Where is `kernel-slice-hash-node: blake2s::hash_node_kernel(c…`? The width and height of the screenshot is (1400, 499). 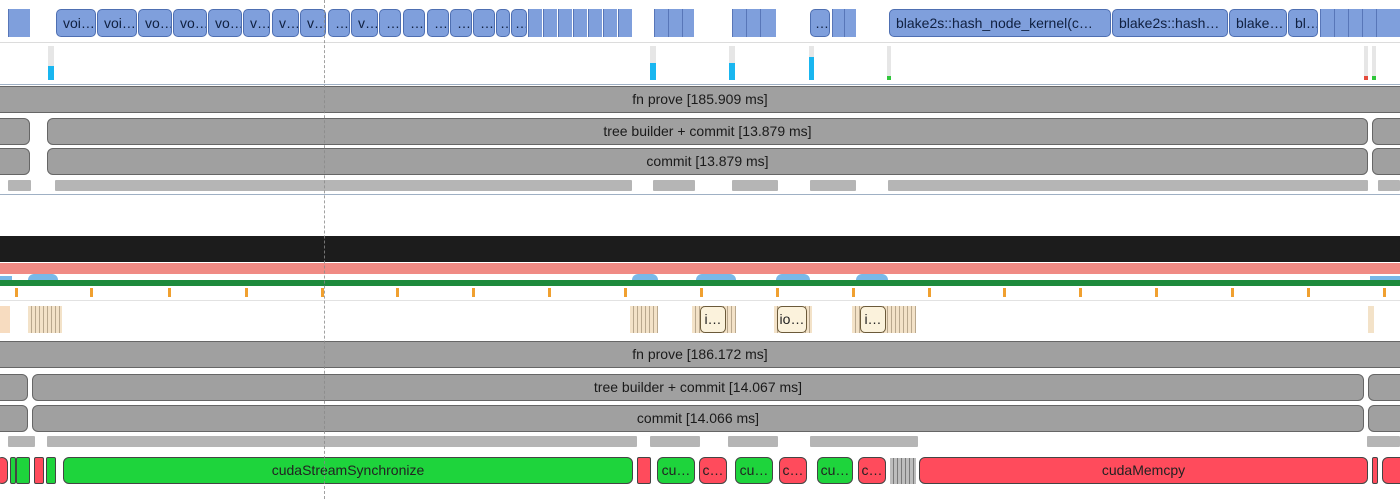 kernel-slice-hash-node: blake2s::hash_node_kernel(c… is located at coordinates (1000, 23).